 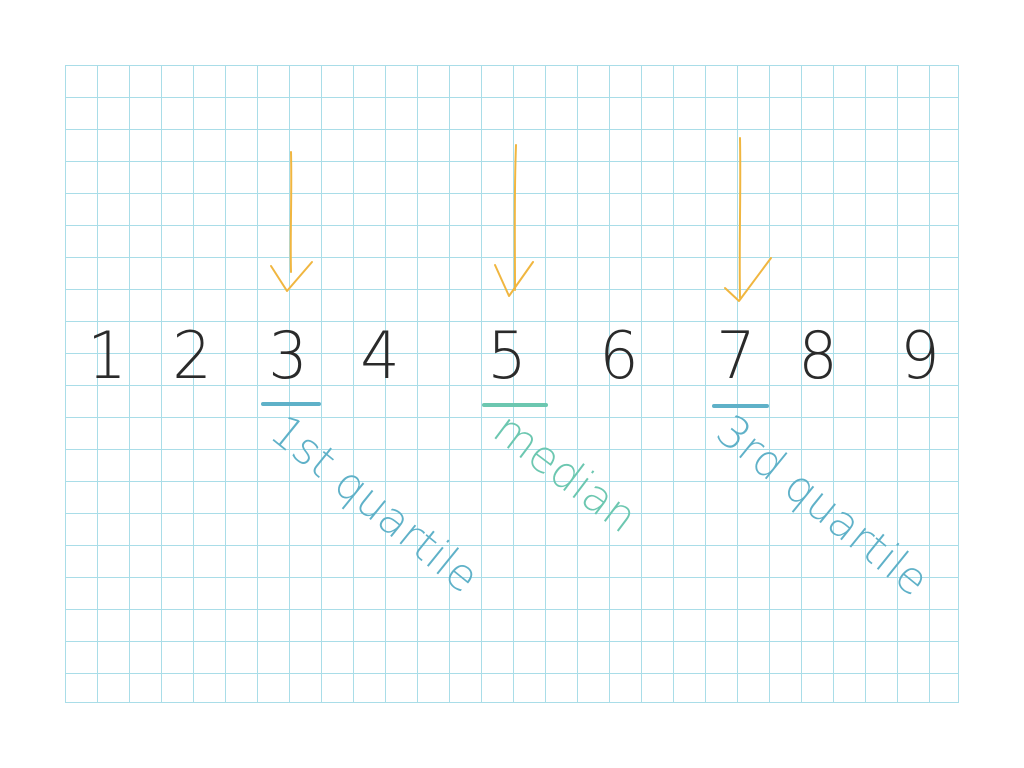 What do you see at coordinates (288, 355) in the screenshot?
I see `number-3: 3` at bounding box center [288, 355].